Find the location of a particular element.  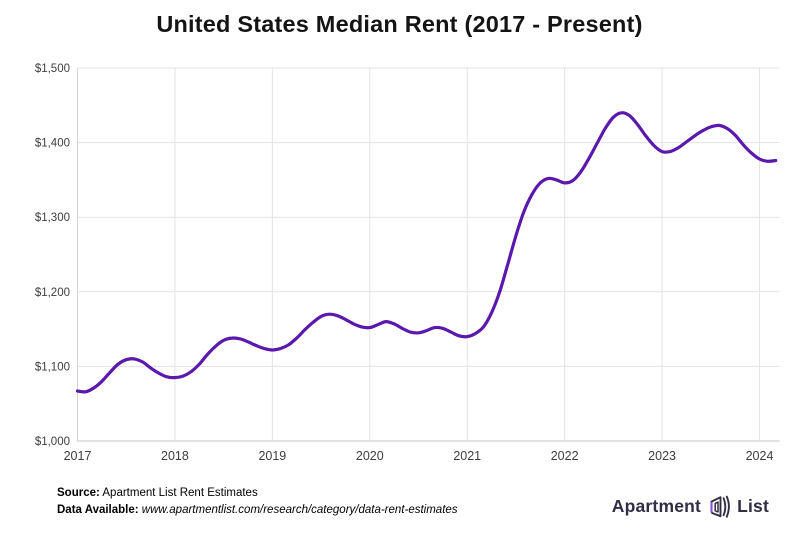

apartment-list-logo: Apartment List is located at coordinates (690, 506).